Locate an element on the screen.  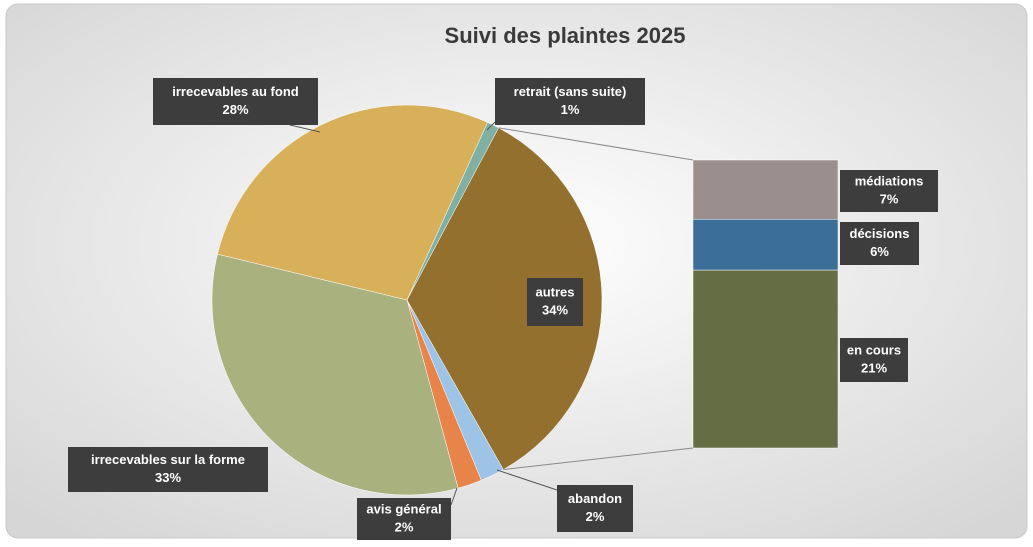
data-label-name: irrecevables sur la forme is located at coordinates (168, 459).